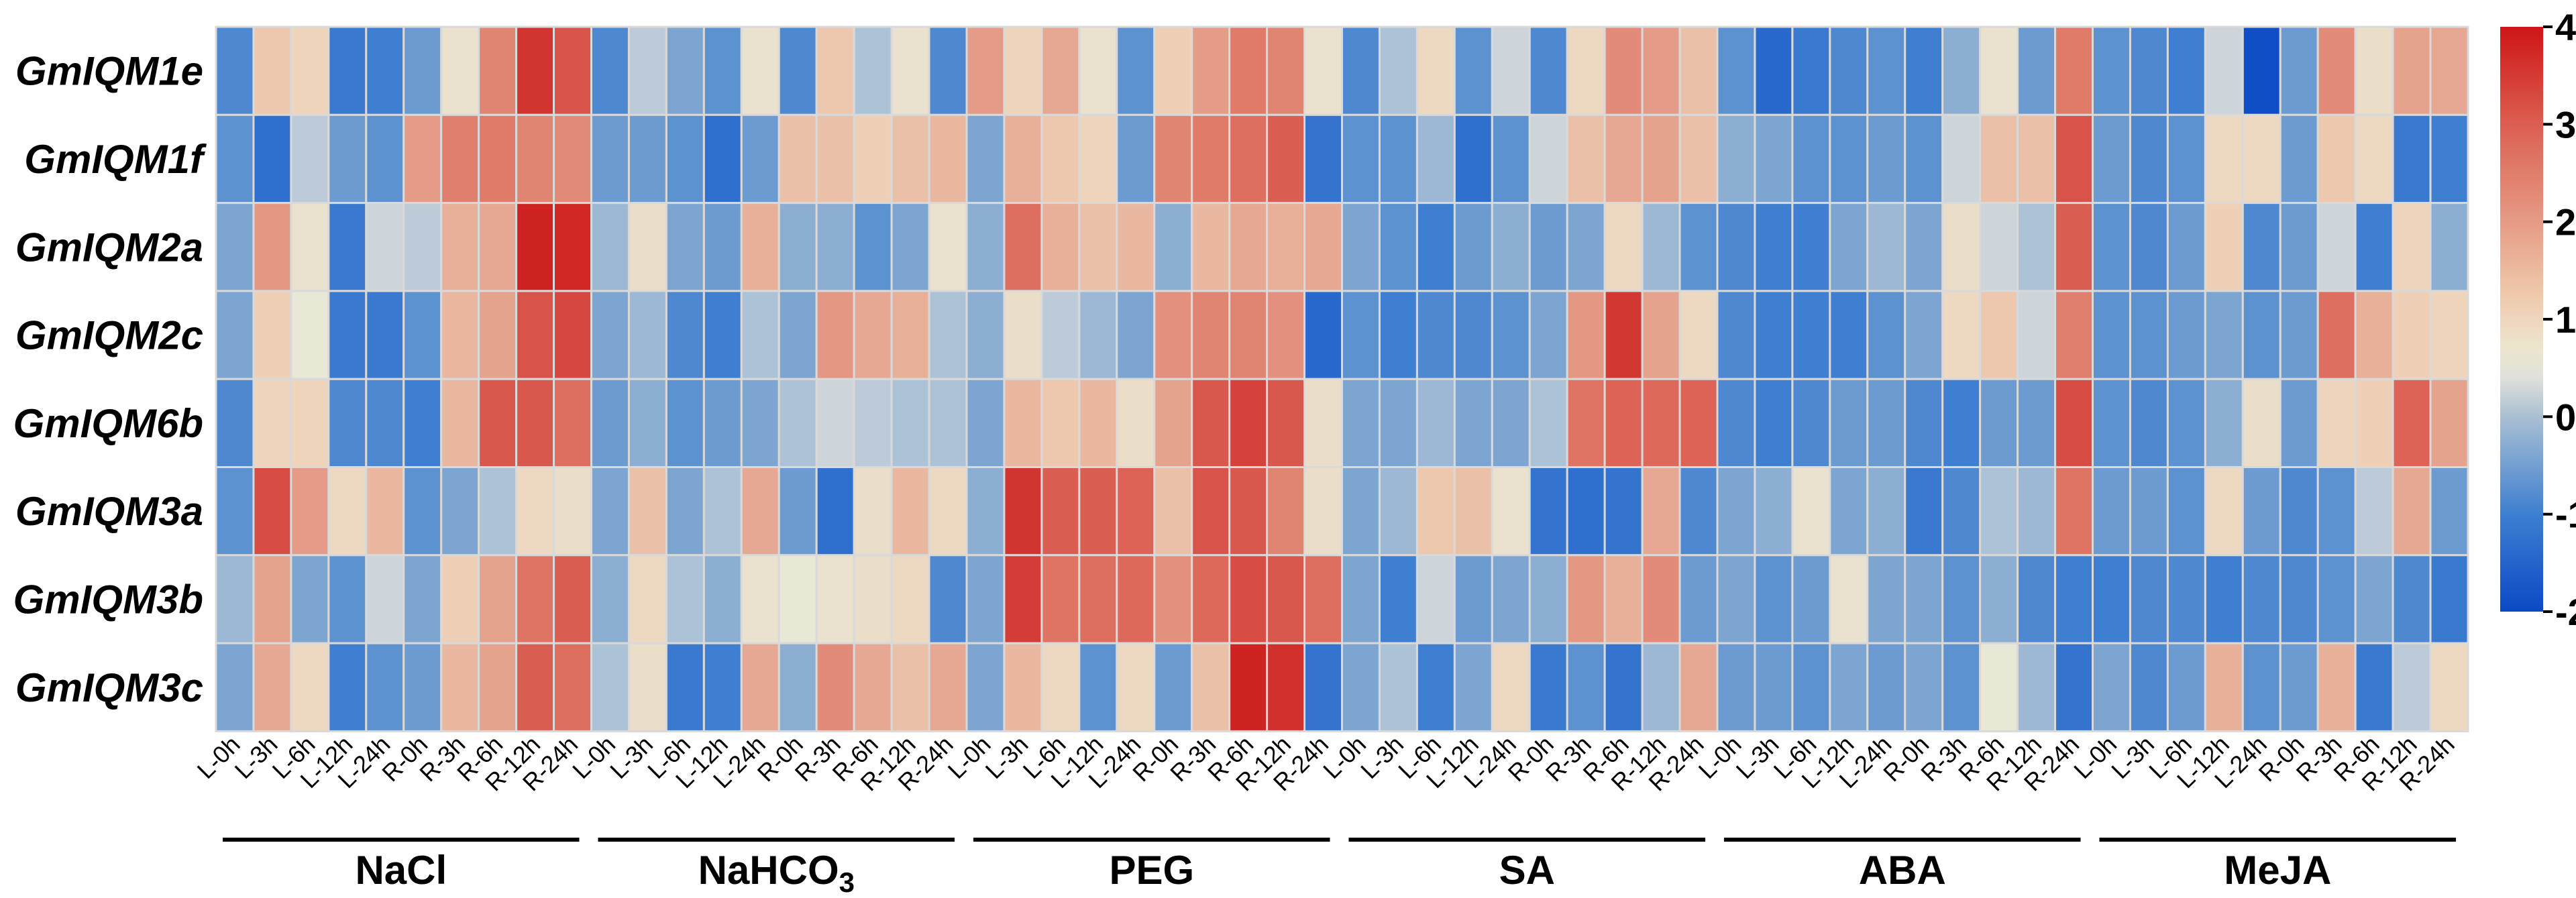 The height and width of the screenshot is (898, 2576). Describe the element at coordinates (2565, 27) in the screenshot. I see `colorbar-tick-label: 4` at that location.